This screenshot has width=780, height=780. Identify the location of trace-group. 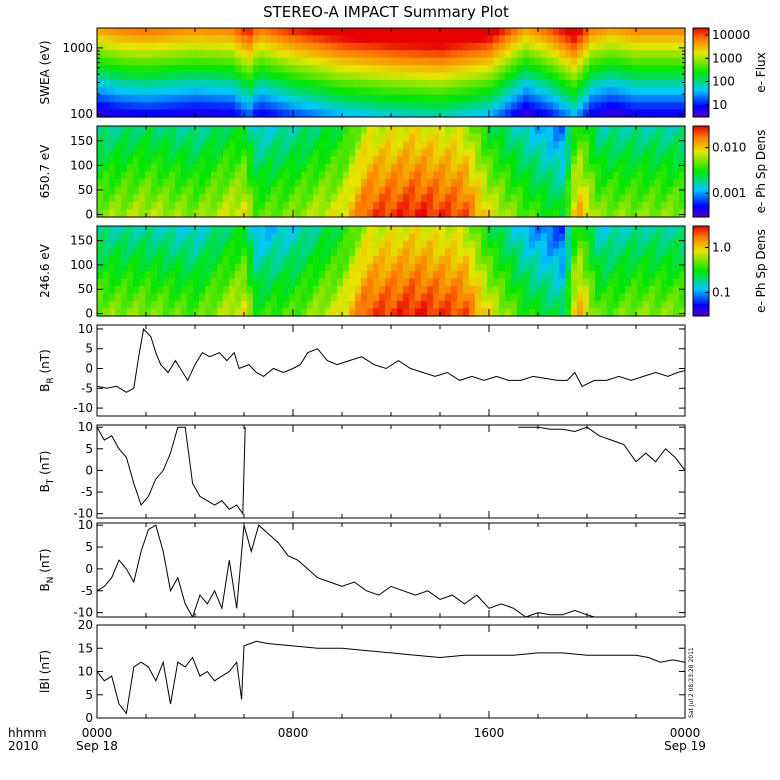
(346, 570).